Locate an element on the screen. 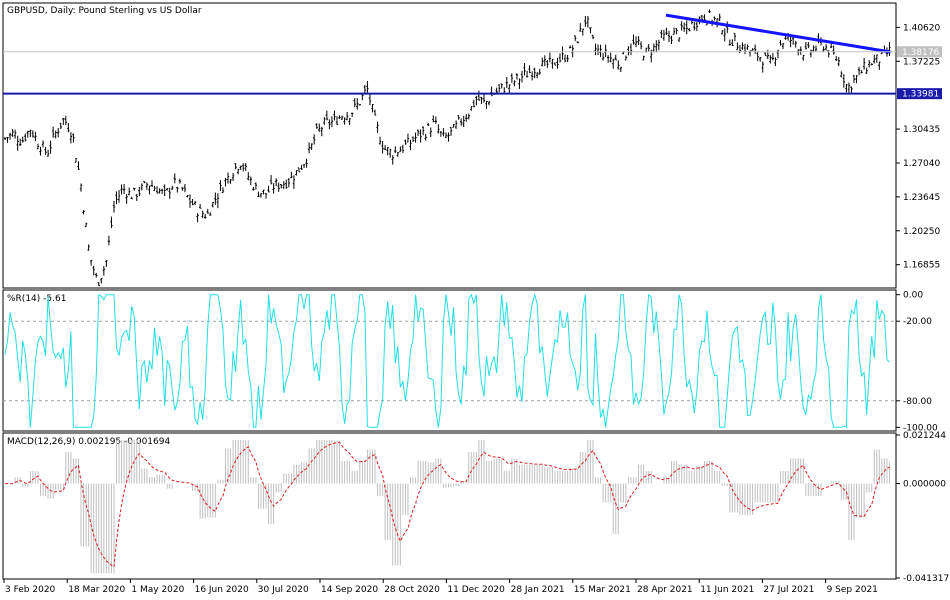 The height and width of the screenshot is (600, 950). price-tick-label: 1.23645 is located at coordinates (921, 198).